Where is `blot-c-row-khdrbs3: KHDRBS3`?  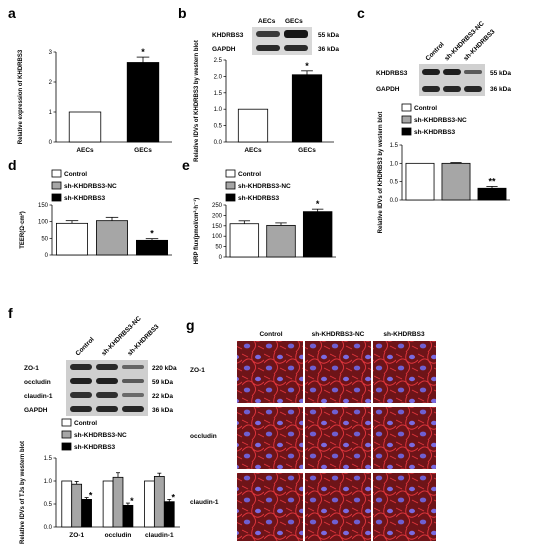
blot-c-row-khdrbs3: KHDRBS3 is located at coordinates (392, 73).